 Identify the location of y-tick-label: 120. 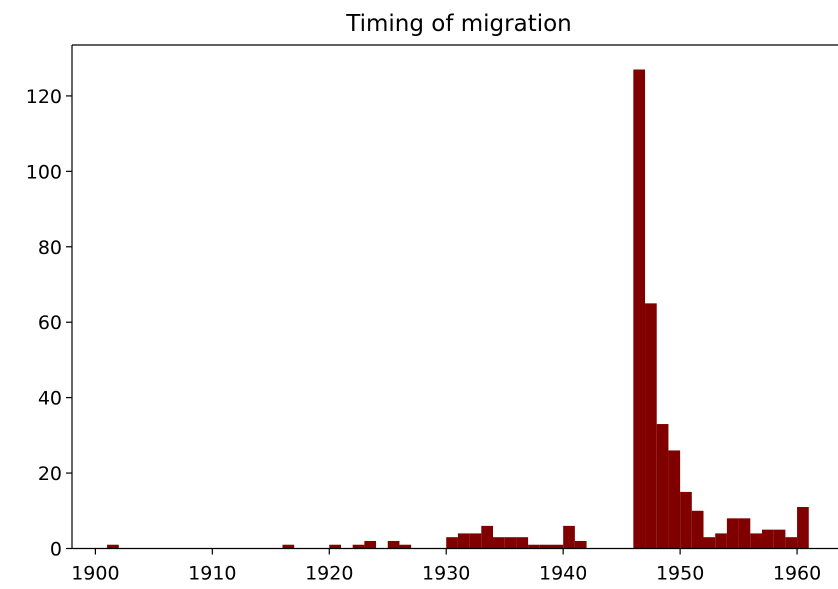
(44, 97).